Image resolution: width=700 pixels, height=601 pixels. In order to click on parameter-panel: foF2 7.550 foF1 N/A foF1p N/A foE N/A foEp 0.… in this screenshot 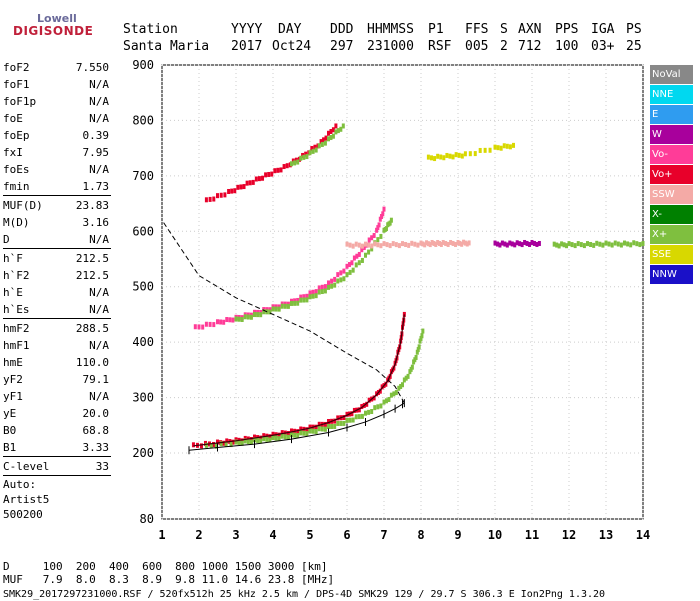, I will do `click(57, 290)`.